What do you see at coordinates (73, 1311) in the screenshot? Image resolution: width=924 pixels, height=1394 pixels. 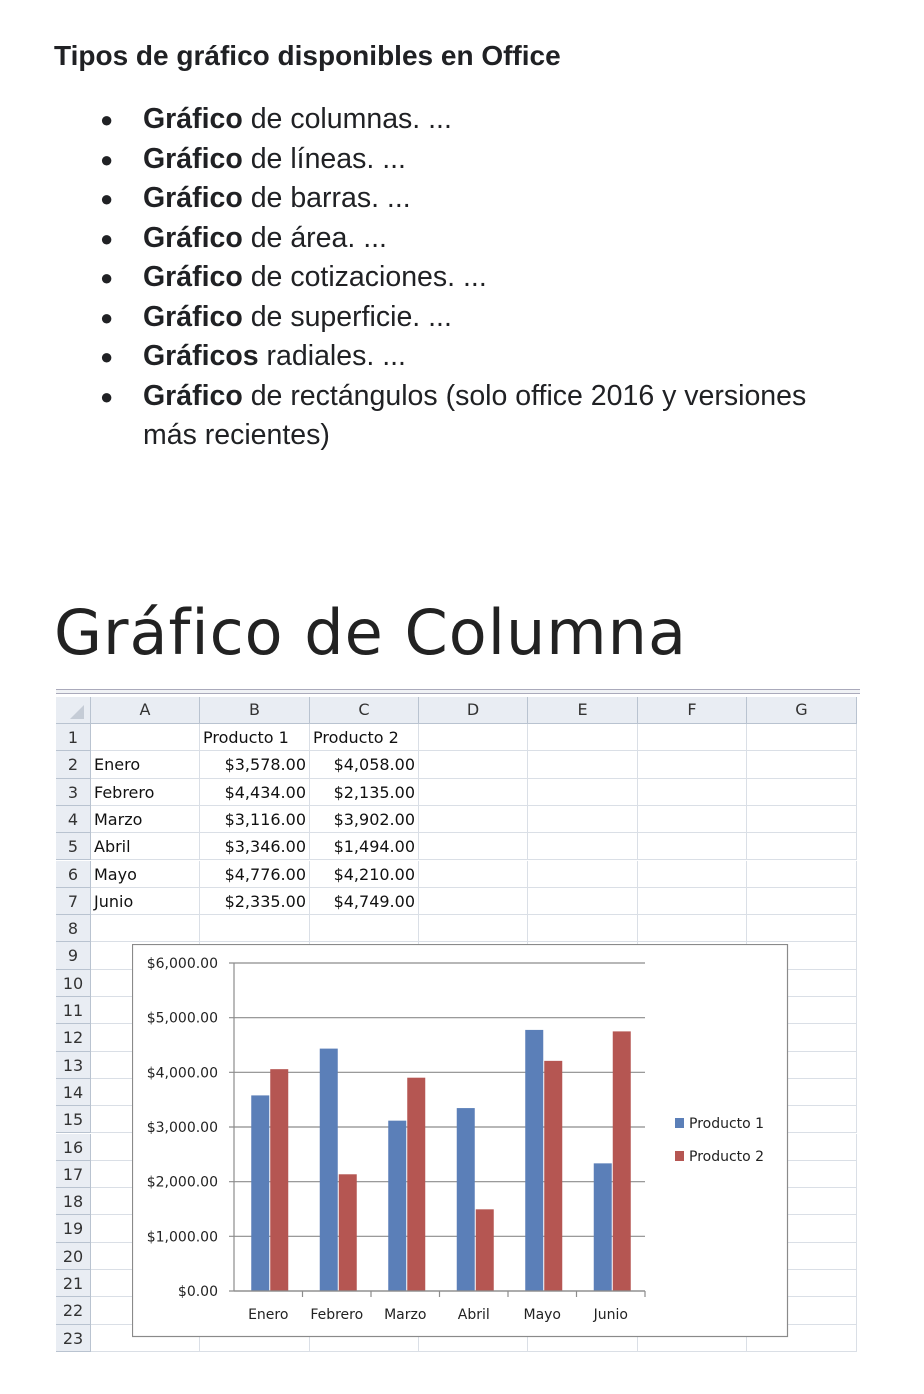 I see `row-header: 22` at bounding box center [73, 1311].